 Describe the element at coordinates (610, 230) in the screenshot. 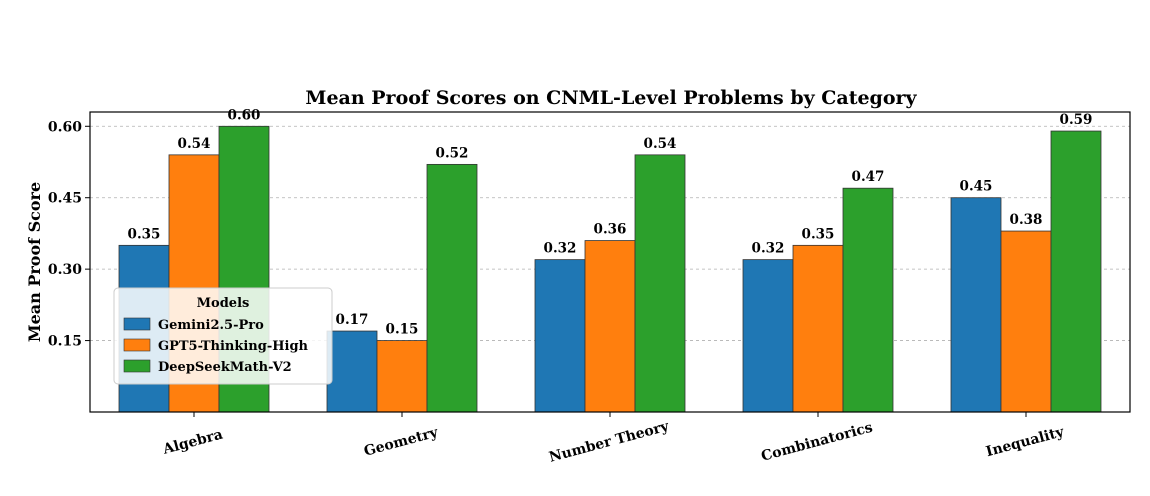

I see `data-label: 0.36` at that location.